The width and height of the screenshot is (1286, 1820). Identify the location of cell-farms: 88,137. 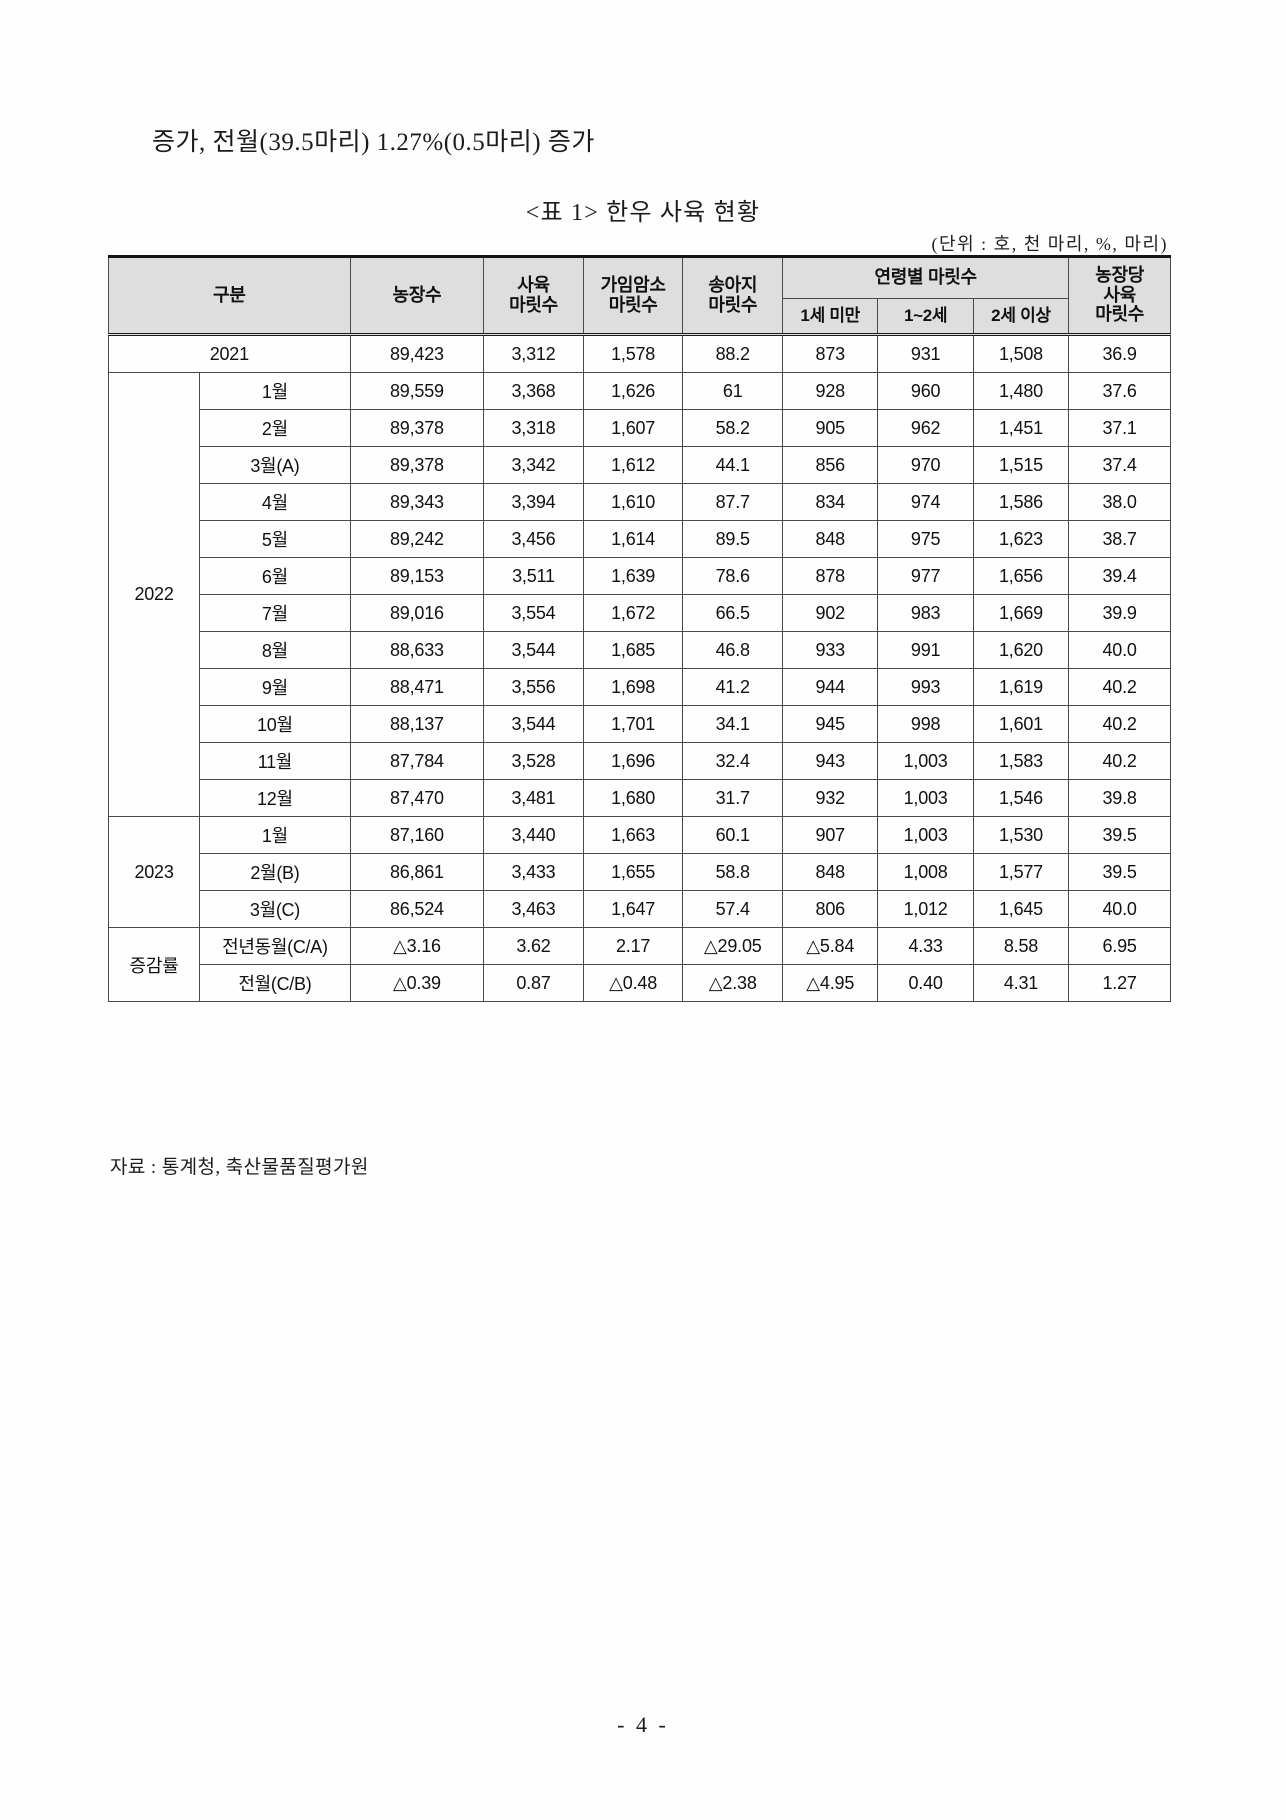
(417, 724).